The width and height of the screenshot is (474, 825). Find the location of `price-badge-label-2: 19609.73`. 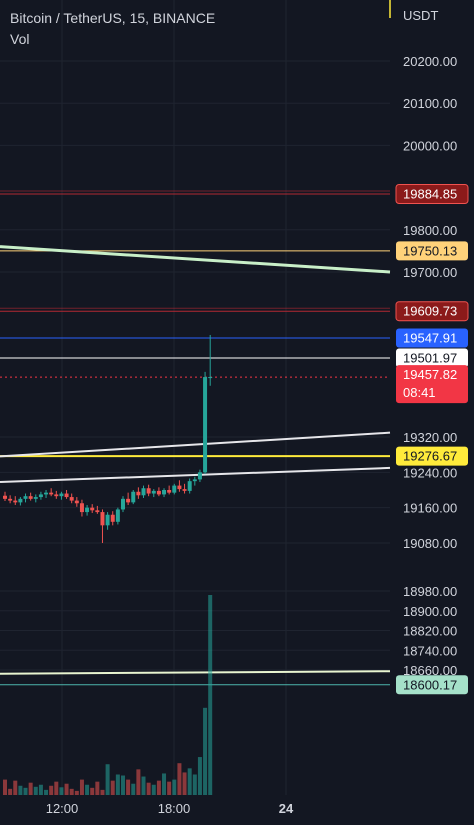

price-badge-label-2: 19609.73 is located at coordinates (430, 311).